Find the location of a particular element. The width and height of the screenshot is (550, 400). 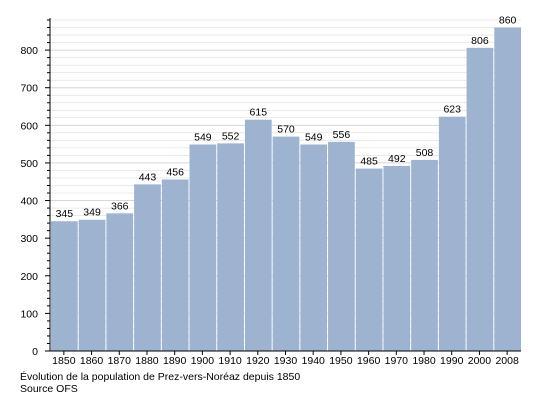

bar-1980 is located at coordinates (424, 255).